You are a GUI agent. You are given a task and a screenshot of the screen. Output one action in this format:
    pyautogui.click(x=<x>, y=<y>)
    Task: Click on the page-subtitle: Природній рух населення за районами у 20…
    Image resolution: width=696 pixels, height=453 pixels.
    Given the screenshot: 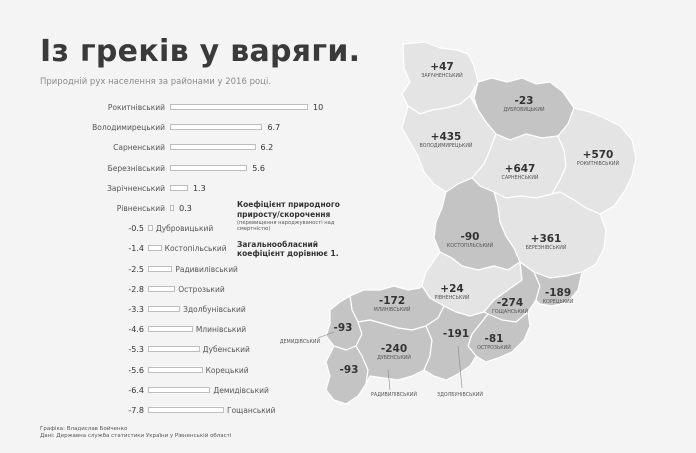 What is the action you would take?
    pyautogui.click(x=156, y=82)
    